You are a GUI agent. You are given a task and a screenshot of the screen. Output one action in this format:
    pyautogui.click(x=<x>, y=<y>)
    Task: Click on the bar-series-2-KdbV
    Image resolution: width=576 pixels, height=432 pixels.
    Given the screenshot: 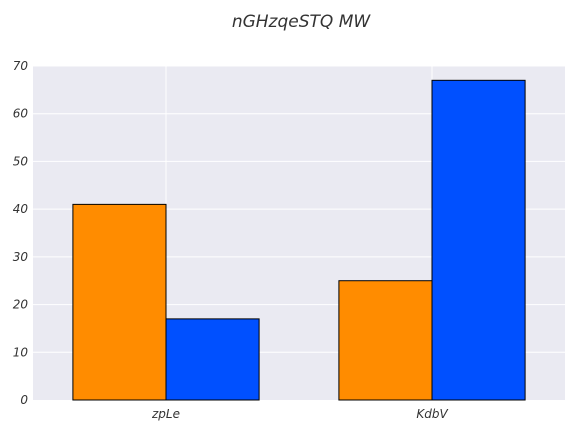 What is the action you would take?
    pyautogui.click(x=478, y=240)
    